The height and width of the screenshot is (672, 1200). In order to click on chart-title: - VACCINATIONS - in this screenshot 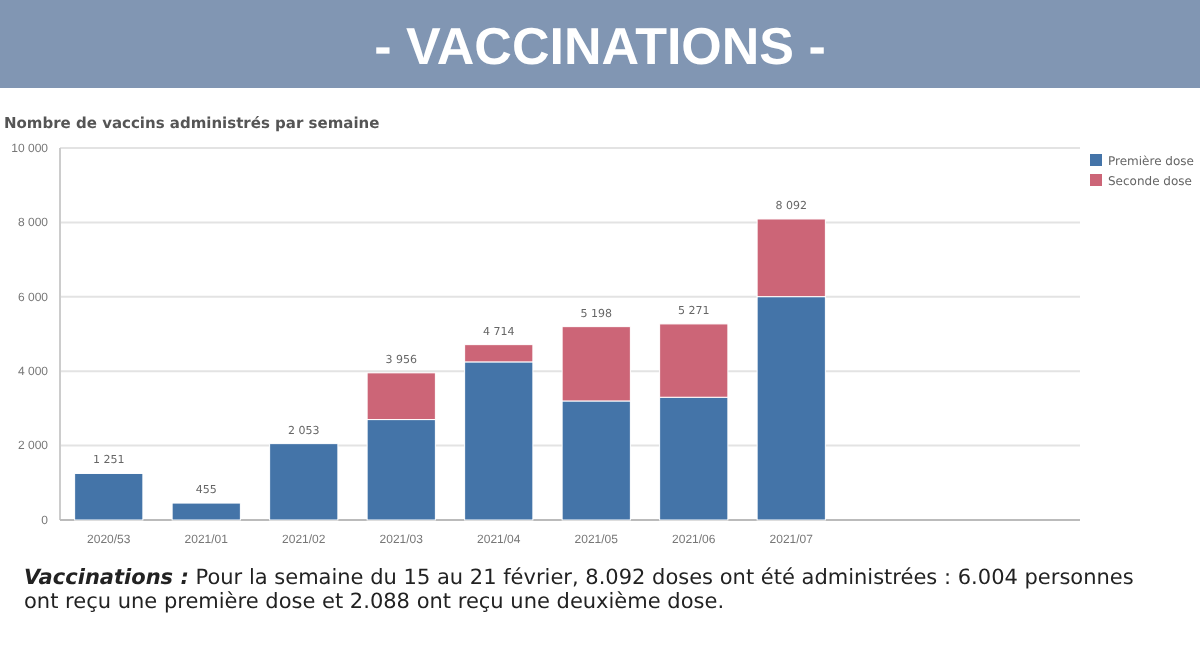, I will do `click(600, 46)`.